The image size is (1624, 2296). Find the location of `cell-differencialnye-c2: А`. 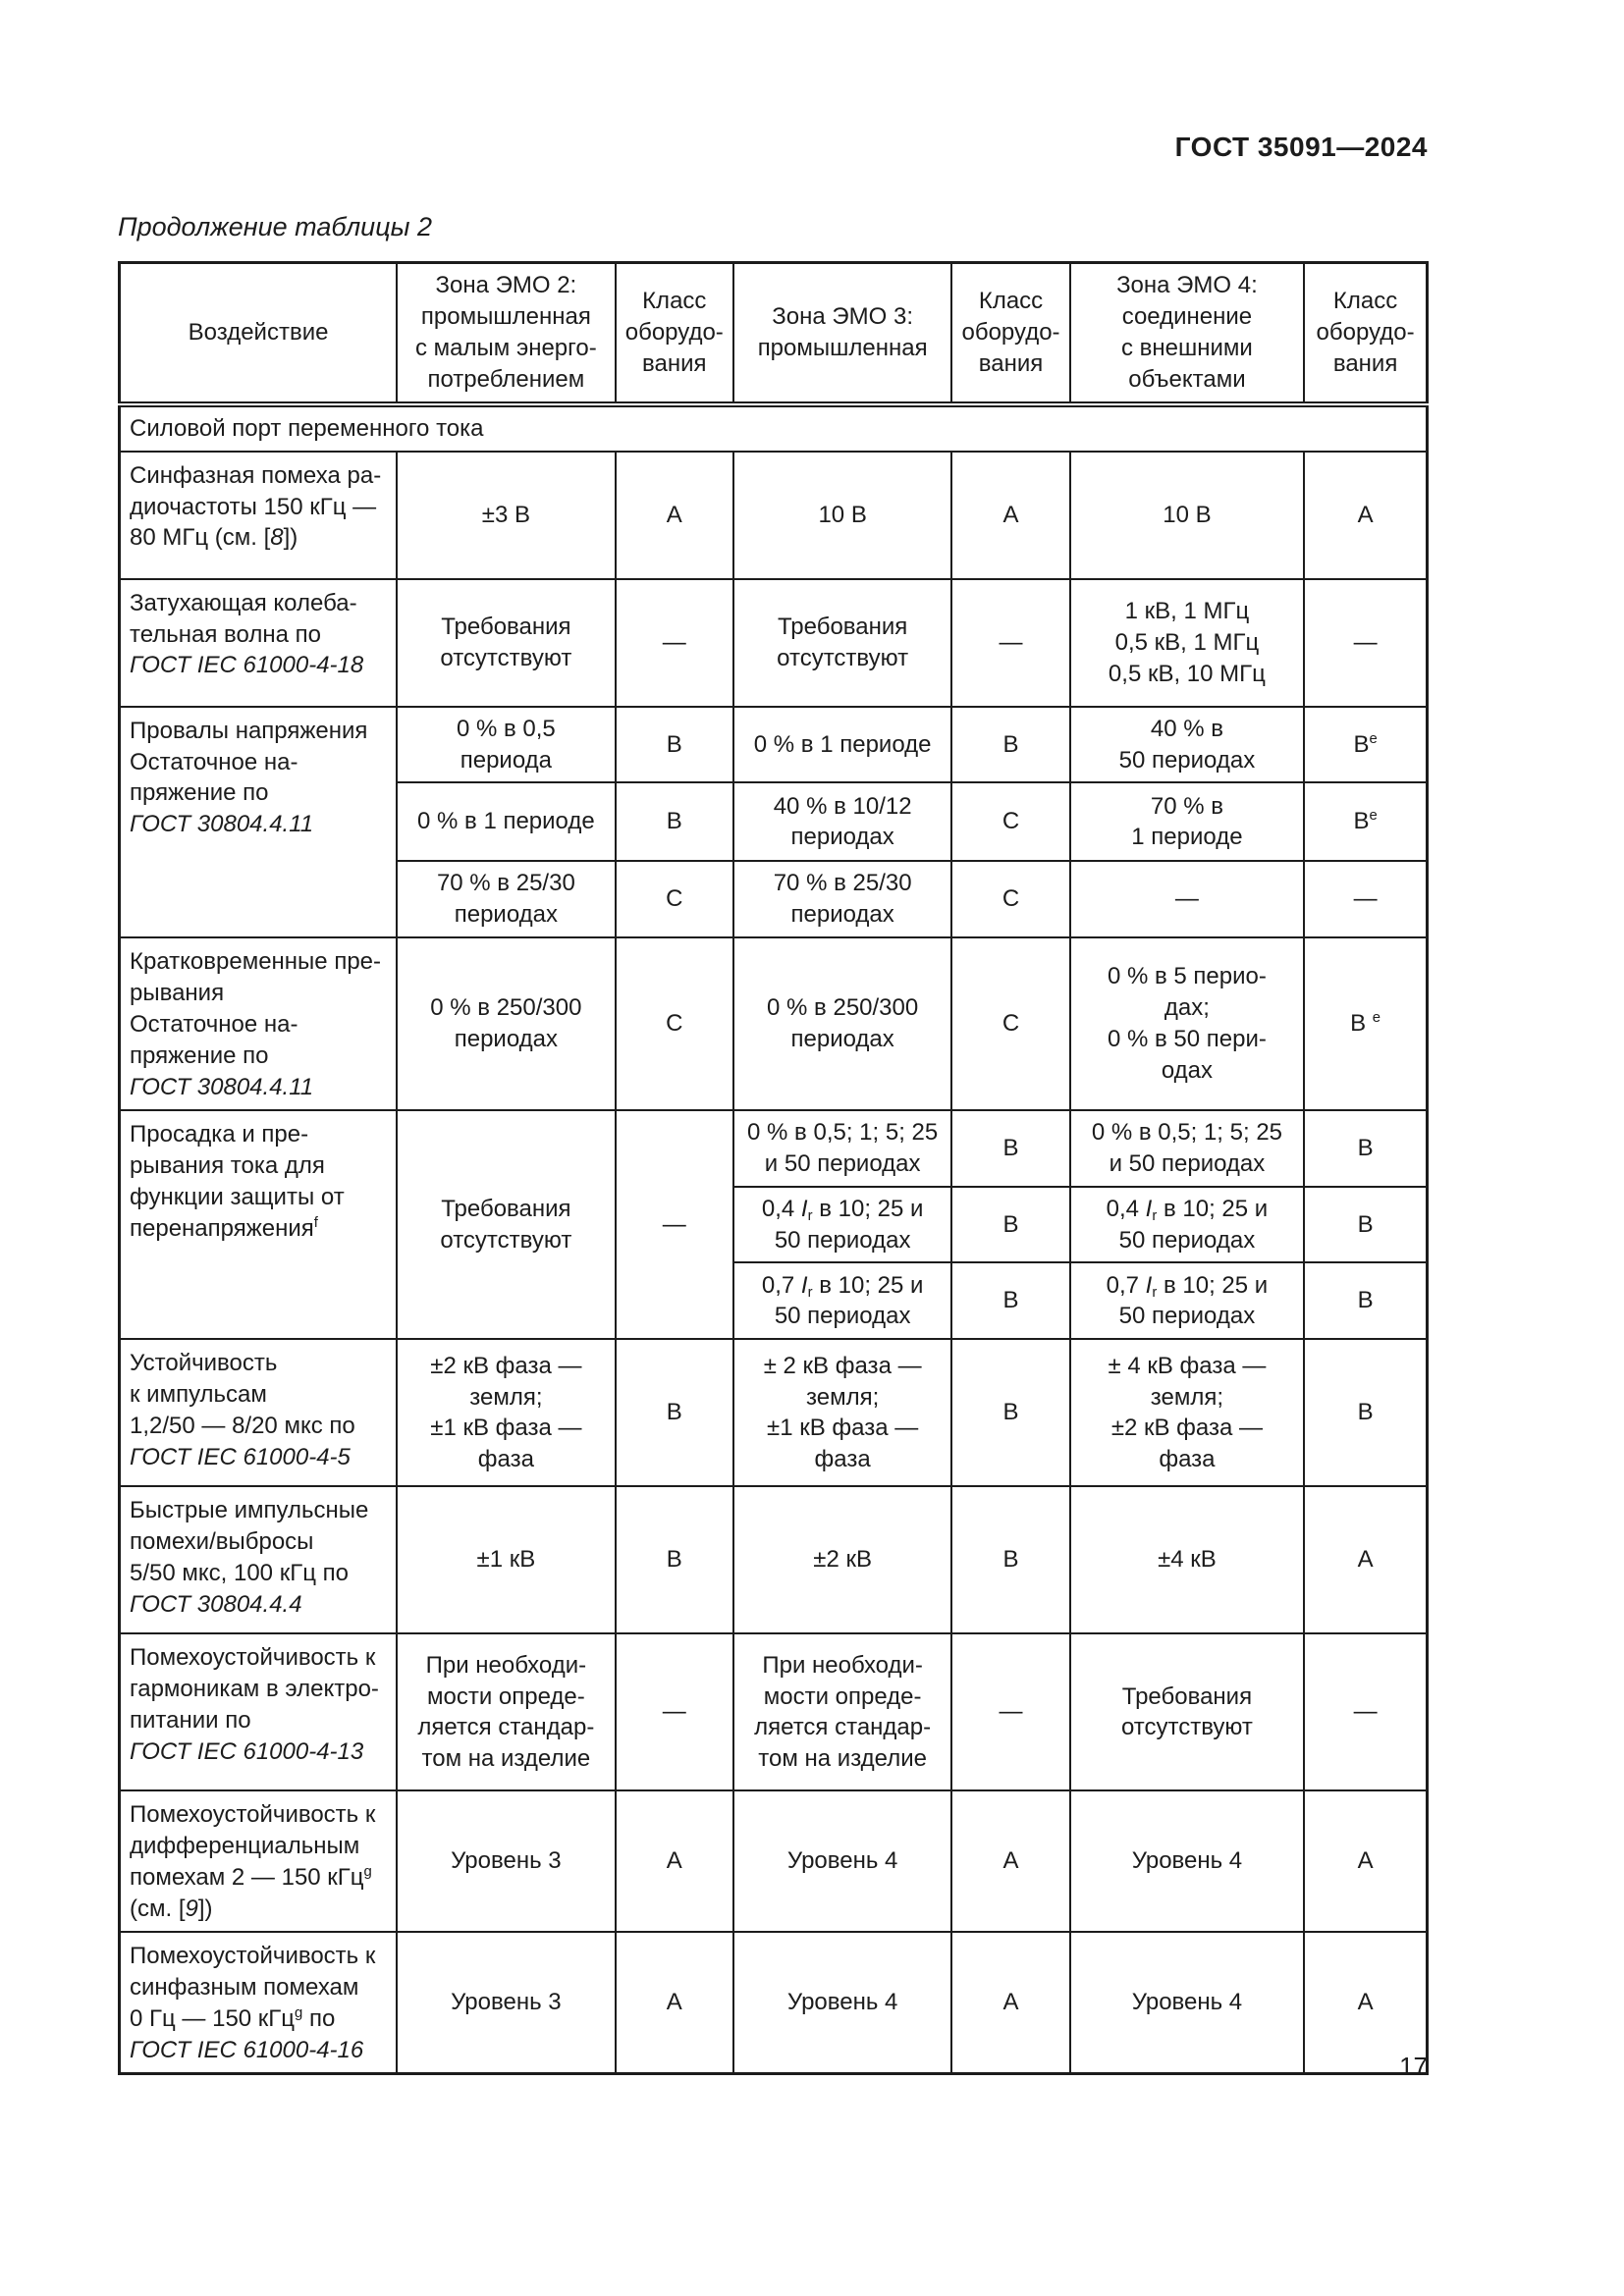

cell-differencialnye-c2: А is located at coordinates (674, 1862).